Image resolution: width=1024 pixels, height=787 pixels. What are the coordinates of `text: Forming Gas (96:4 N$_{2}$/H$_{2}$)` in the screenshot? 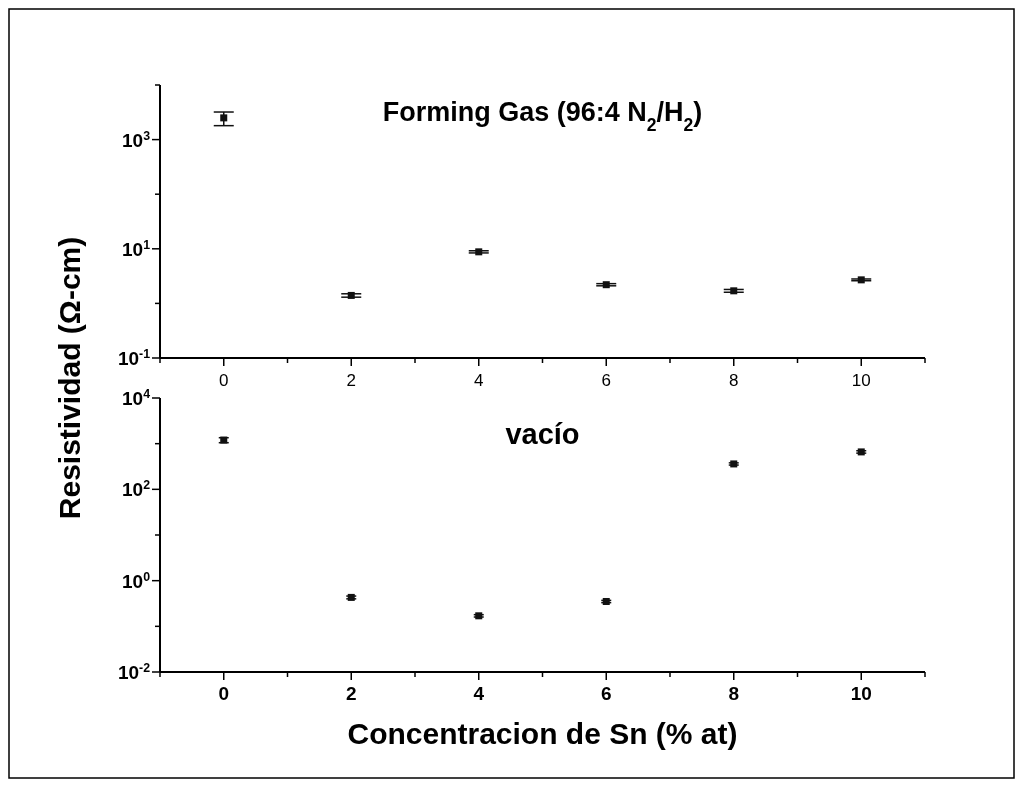 It's located at (542, 116).